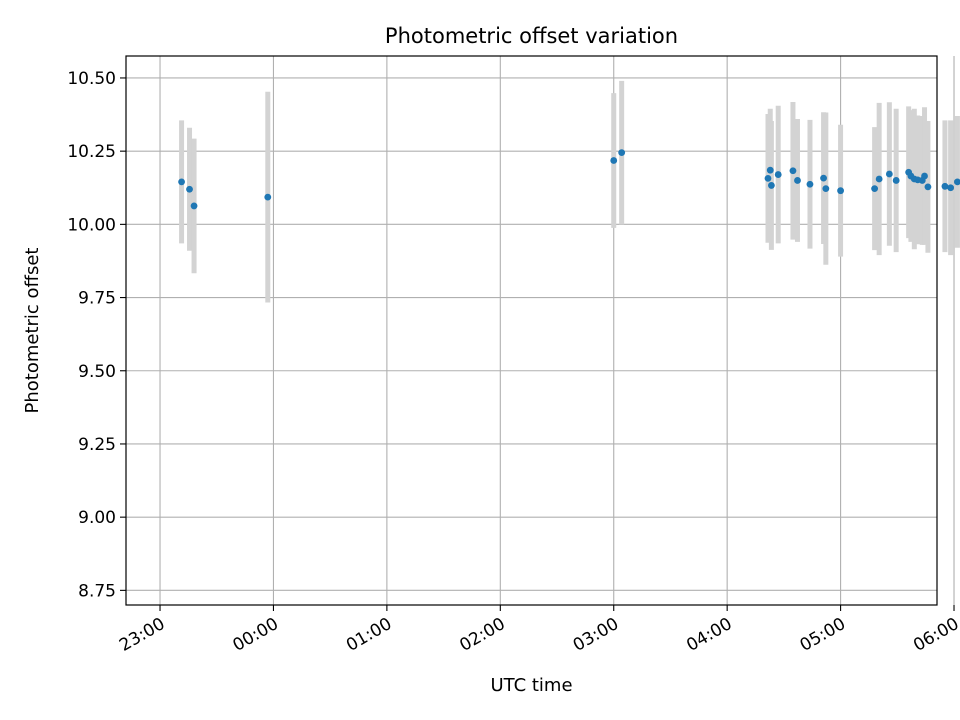 The image size is (960, 720). Describe the element at coordinates (91, 225) in the screenshot. I see `y-tick-label: 10.00` at that location.